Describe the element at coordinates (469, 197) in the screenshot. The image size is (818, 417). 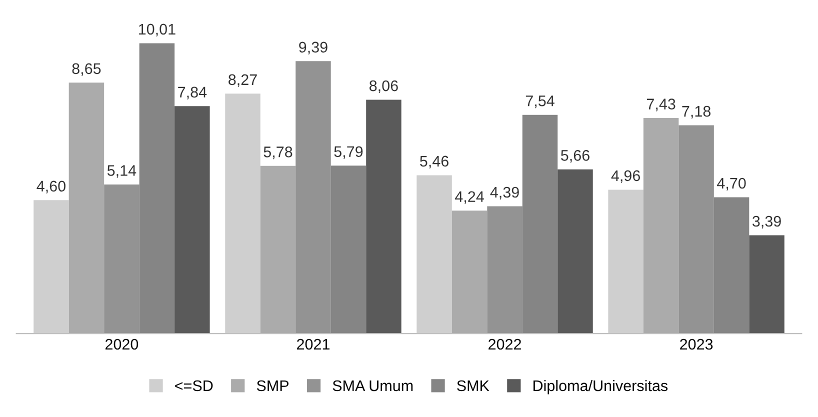
I see `data-label: 4,24` at that location.